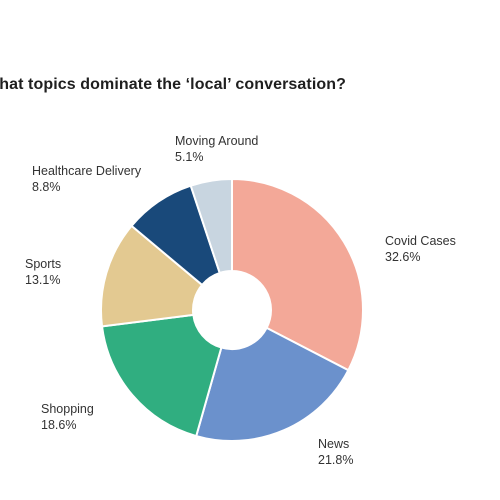 The height and width of the screenshot is (500, 500). I want to click on slice-label-name: Moving Around, so click(217, 141).